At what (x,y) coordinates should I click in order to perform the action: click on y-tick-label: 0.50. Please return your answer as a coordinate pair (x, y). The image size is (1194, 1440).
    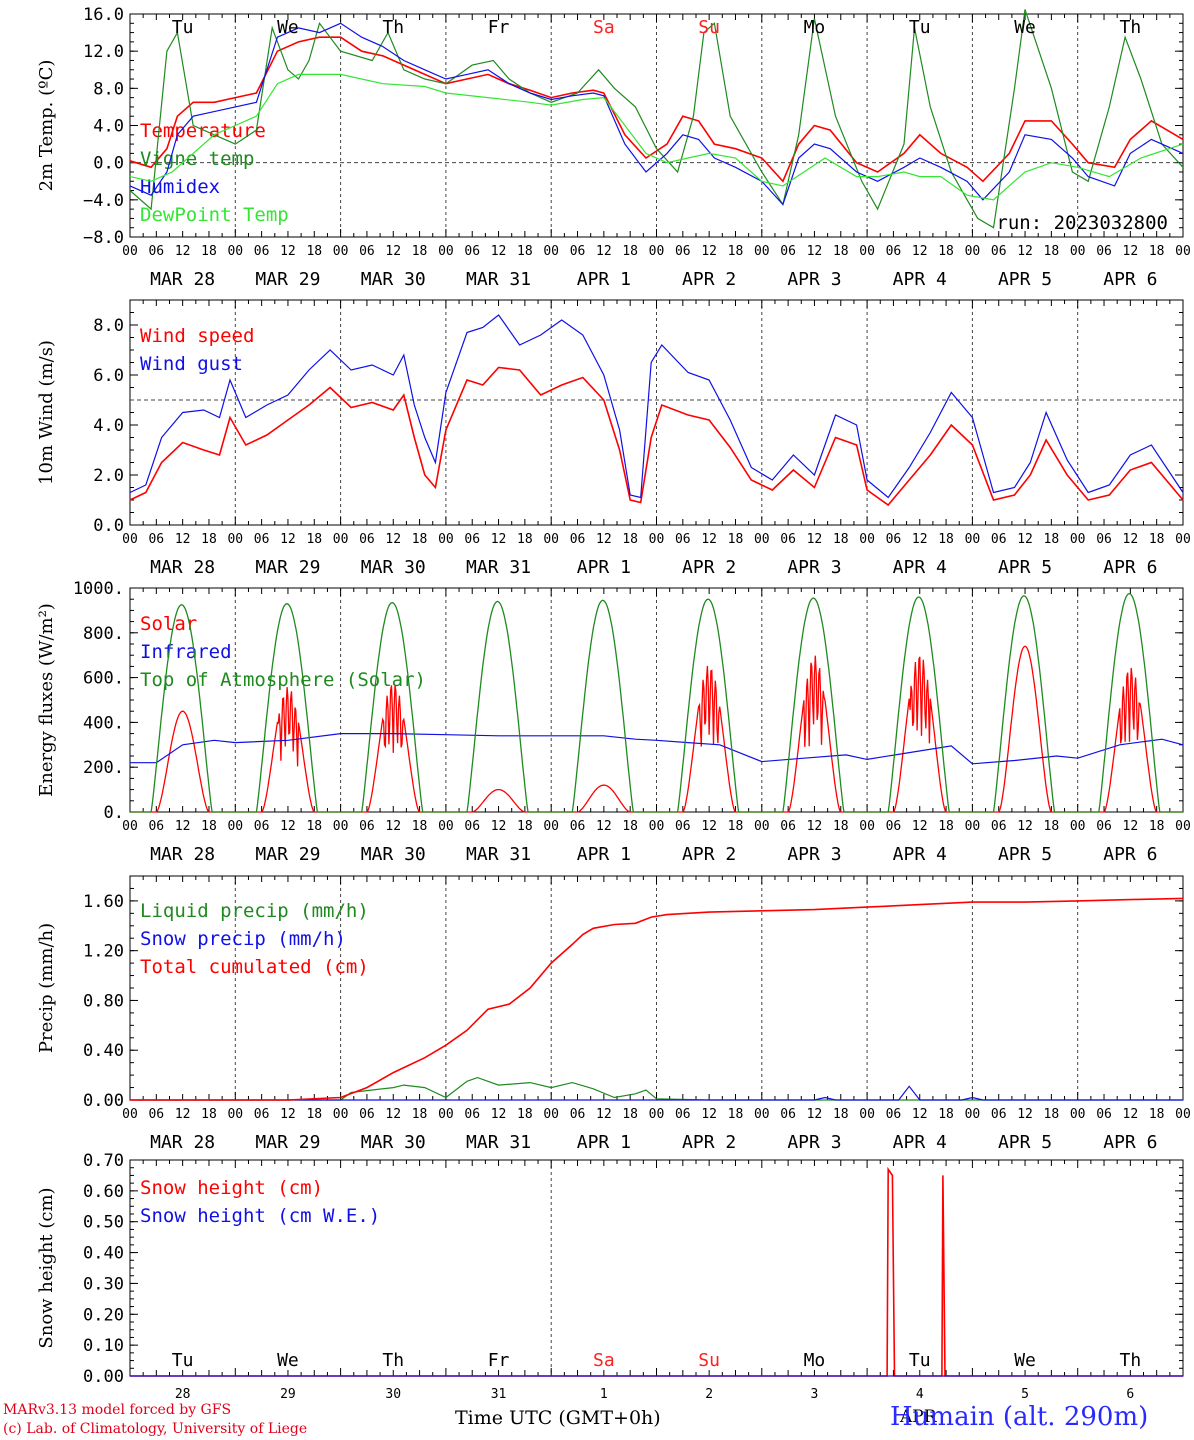
    Looking at the image, I should click on (103, 1223).